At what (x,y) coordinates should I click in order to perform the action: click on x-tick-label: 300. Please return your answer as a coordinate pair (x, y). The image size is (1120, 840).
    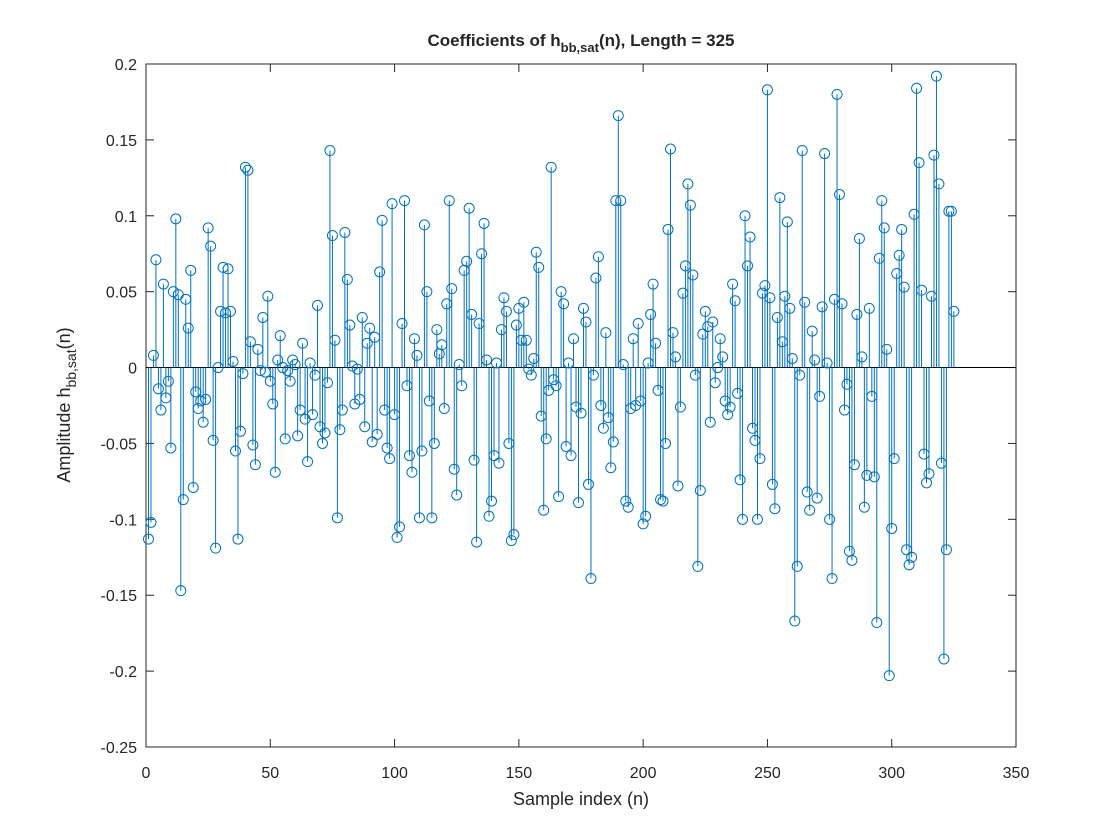
    Looking at the image, I should click on (891, 773).